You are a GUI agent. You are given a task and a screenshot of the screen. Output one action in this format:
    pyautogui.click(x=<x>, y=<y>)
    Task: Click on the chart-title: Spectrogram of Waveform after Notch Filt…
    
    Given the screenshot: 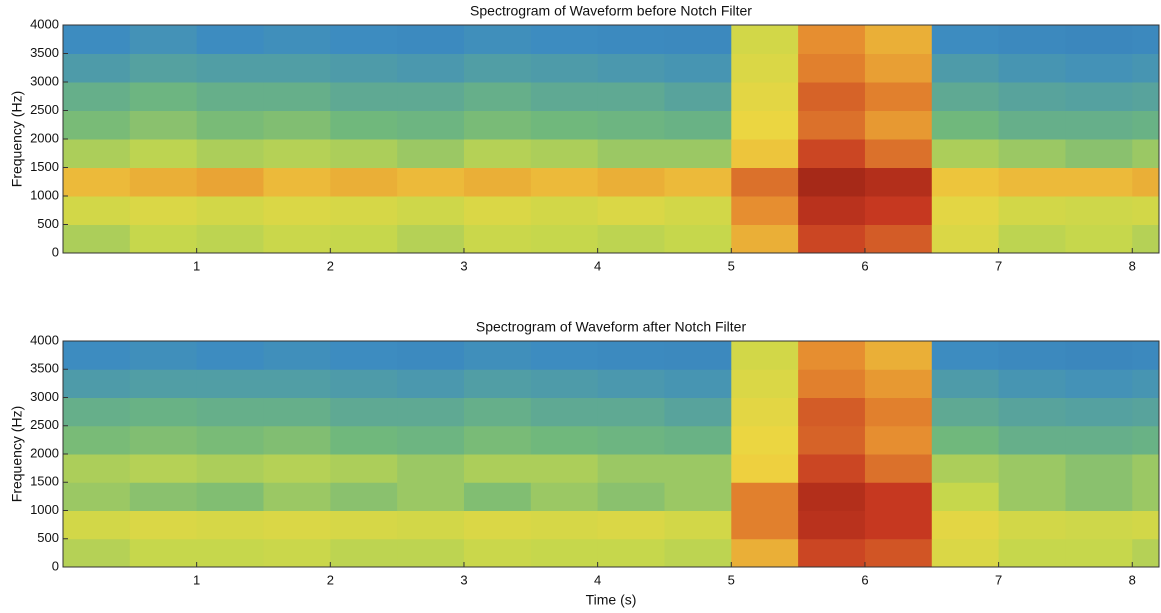 What is the action you would take?
    pyautogui.click(x=611, y=327)
    